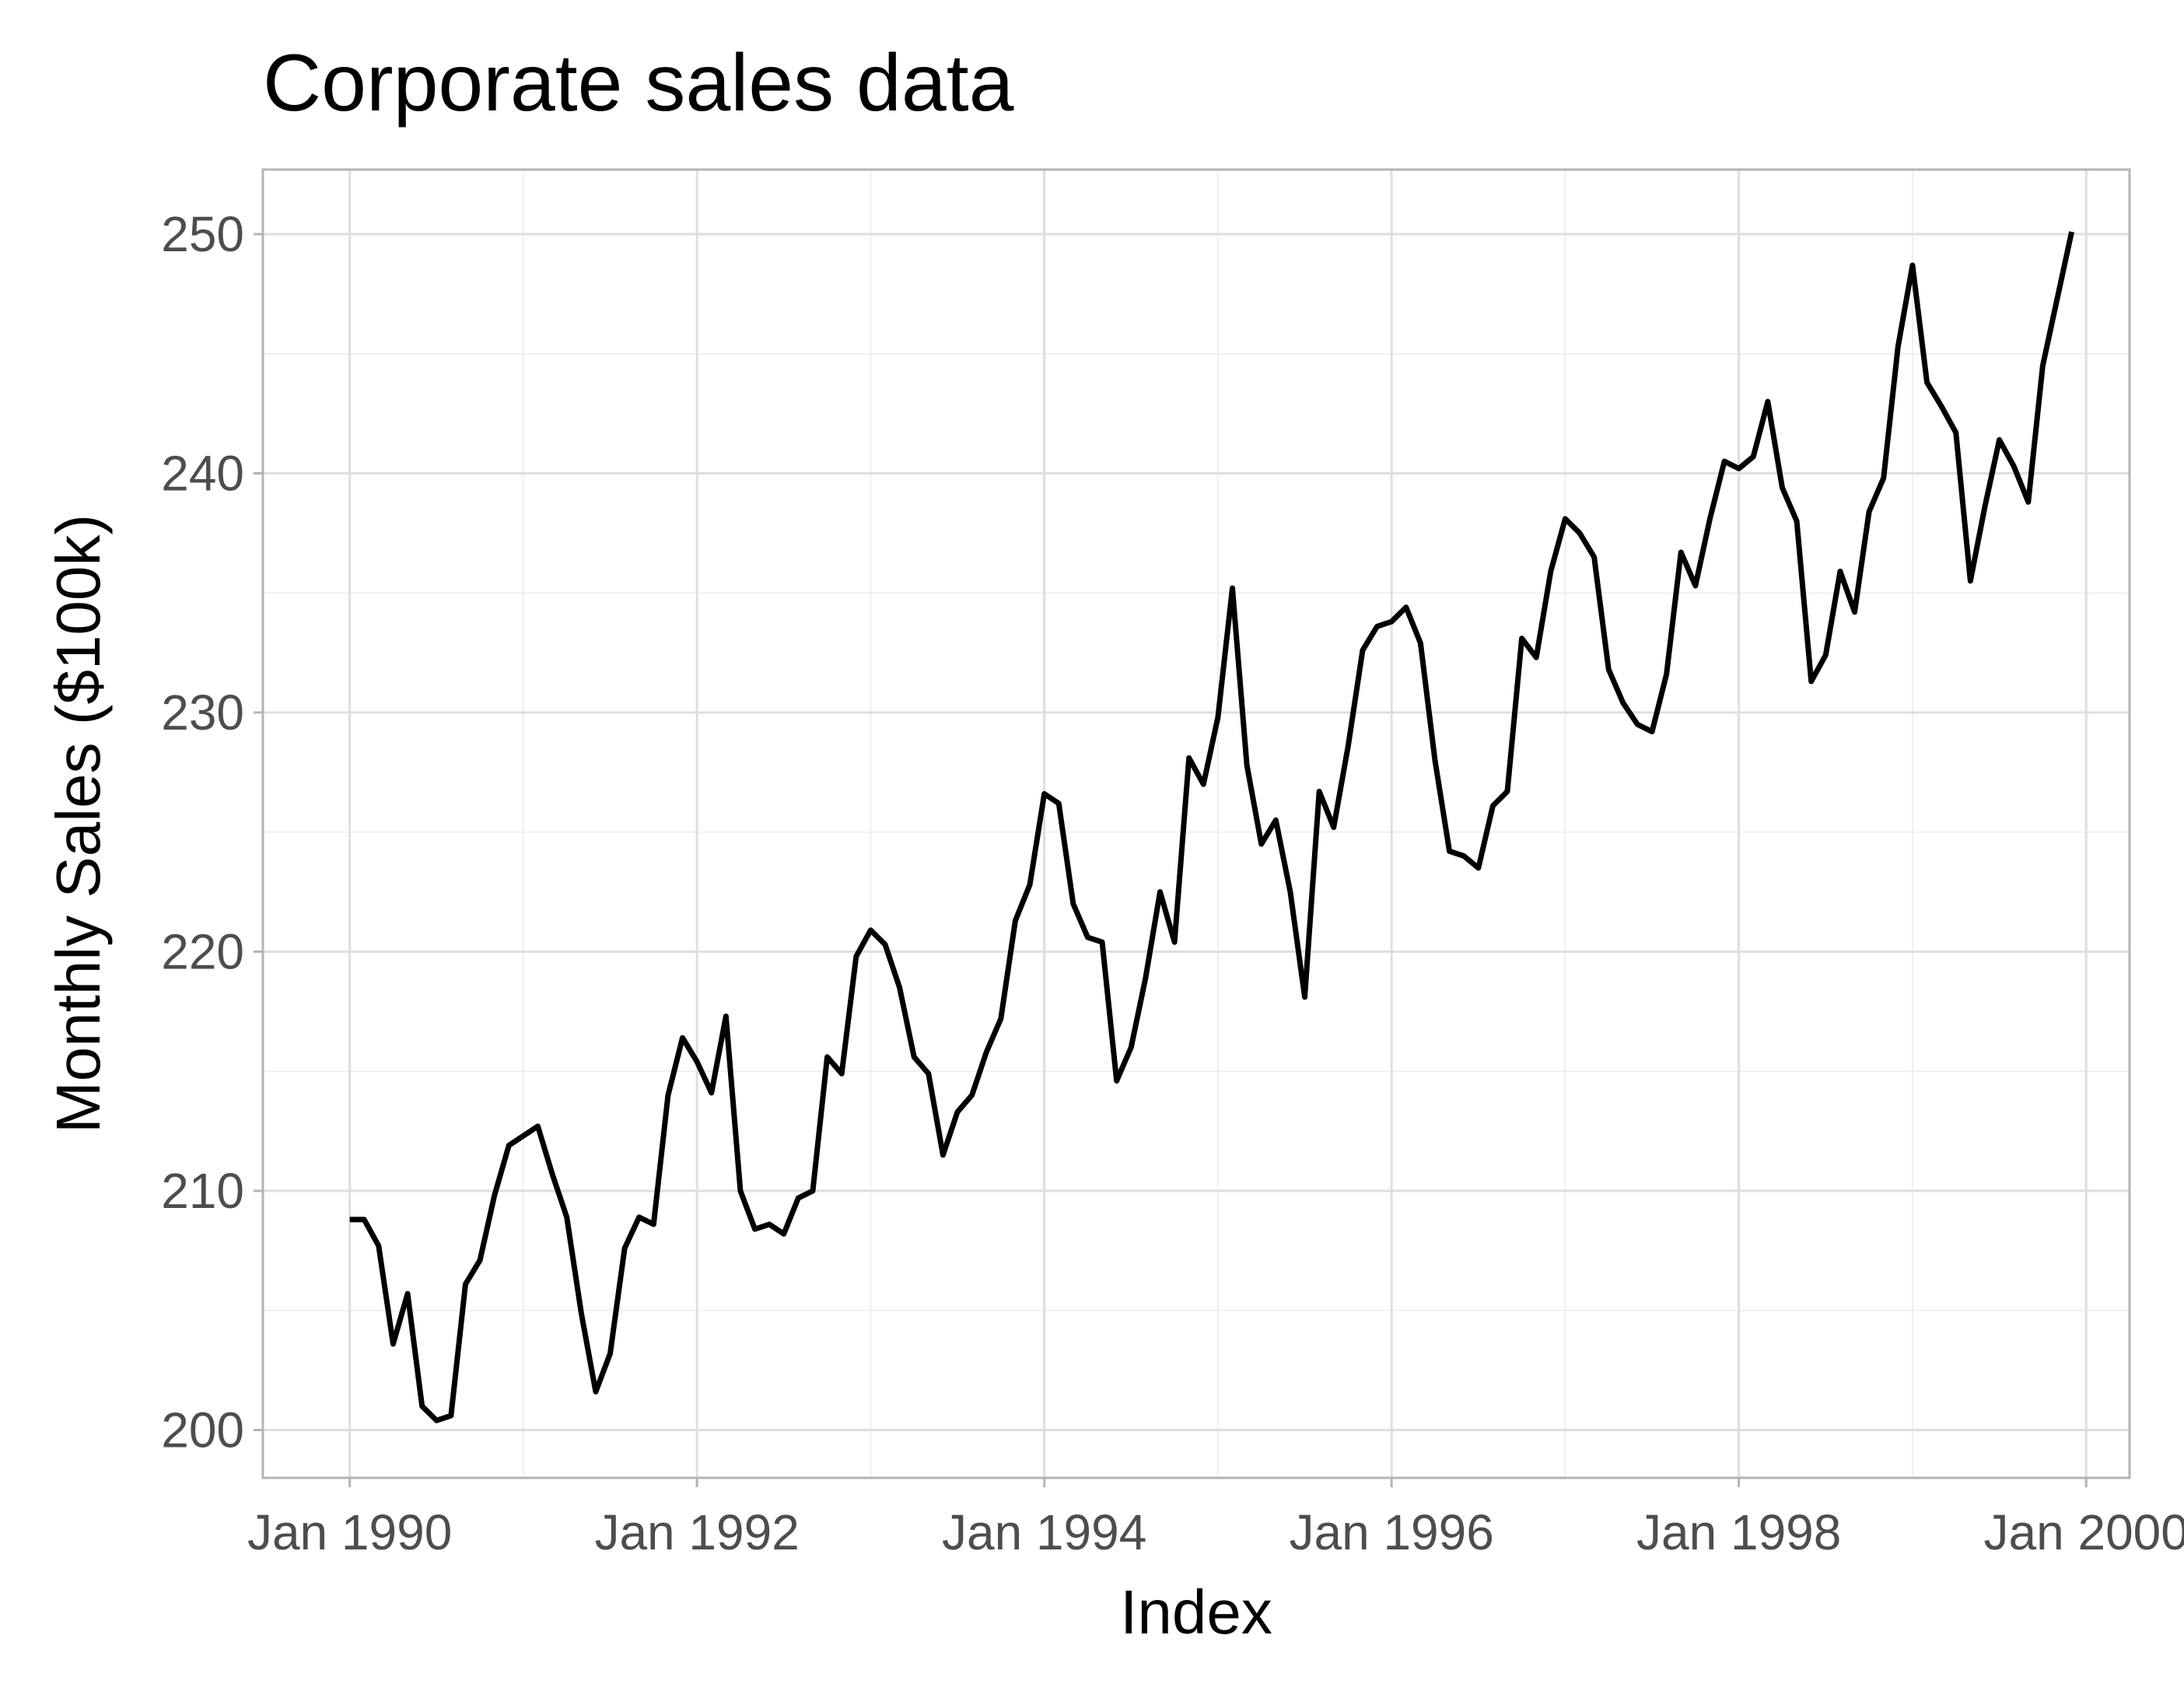 The width and height of the screenshot is (2184, 1698). What do you see at coordinates (1044, 1532) in the screenshot?
I see `x-tick-label: Jan 1994` at bounding box center [1044, 1532].